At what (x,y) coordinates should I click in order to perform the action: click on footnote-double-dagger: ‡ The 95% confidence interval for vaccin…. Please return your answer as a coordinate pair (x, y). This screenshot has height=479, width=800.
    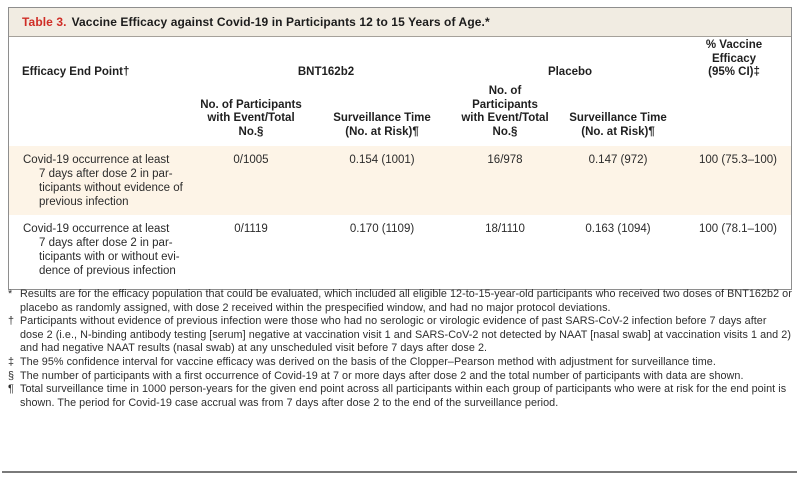
    Looking at the image, I should click on (400, 363).